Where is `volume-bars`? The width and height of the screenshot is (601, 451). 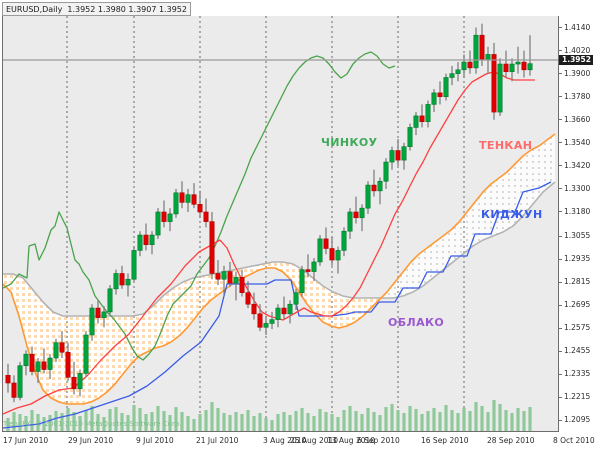 volume-bars is located at coordinates (269, 416).